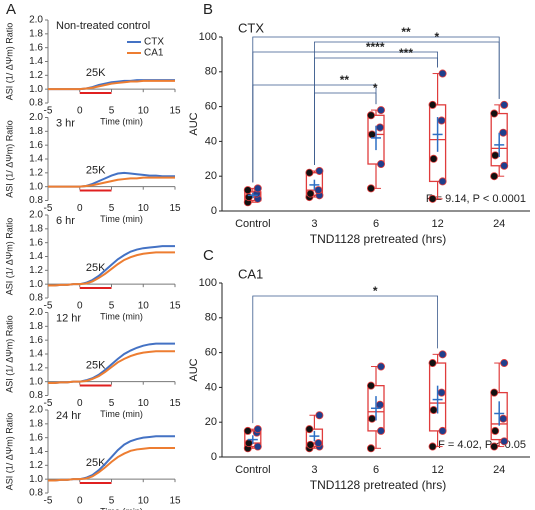 The width and height of the screenshot is (535, 510). What do you see at coordinates (208, 283) in the screenshot?
I see `y-tick-label: 100` at bounding box center [208, 283].